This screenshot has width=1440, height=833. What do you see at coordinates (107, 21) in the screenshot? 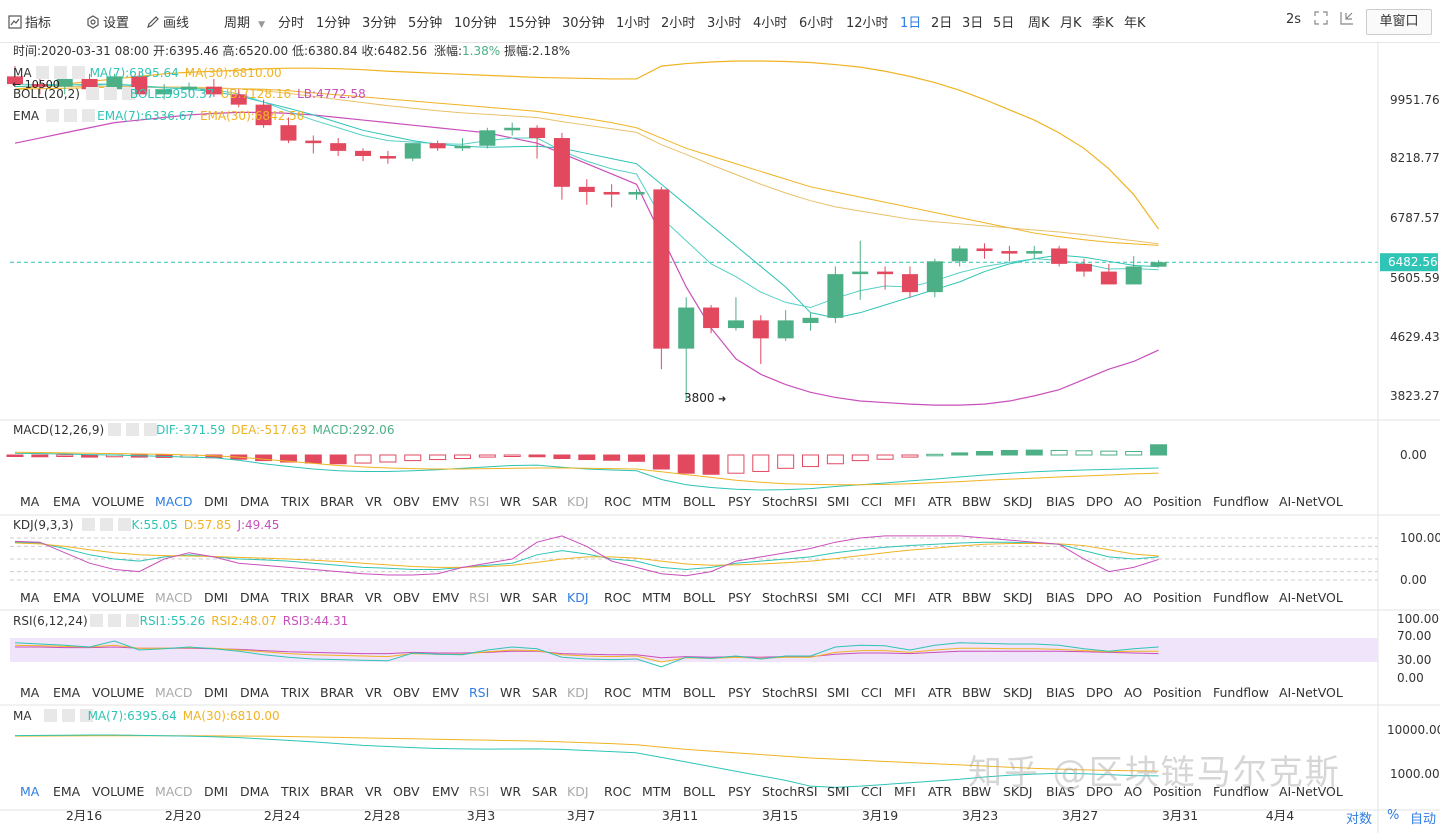
I see `settings-button: 设置` at bounding box center [107, 21].